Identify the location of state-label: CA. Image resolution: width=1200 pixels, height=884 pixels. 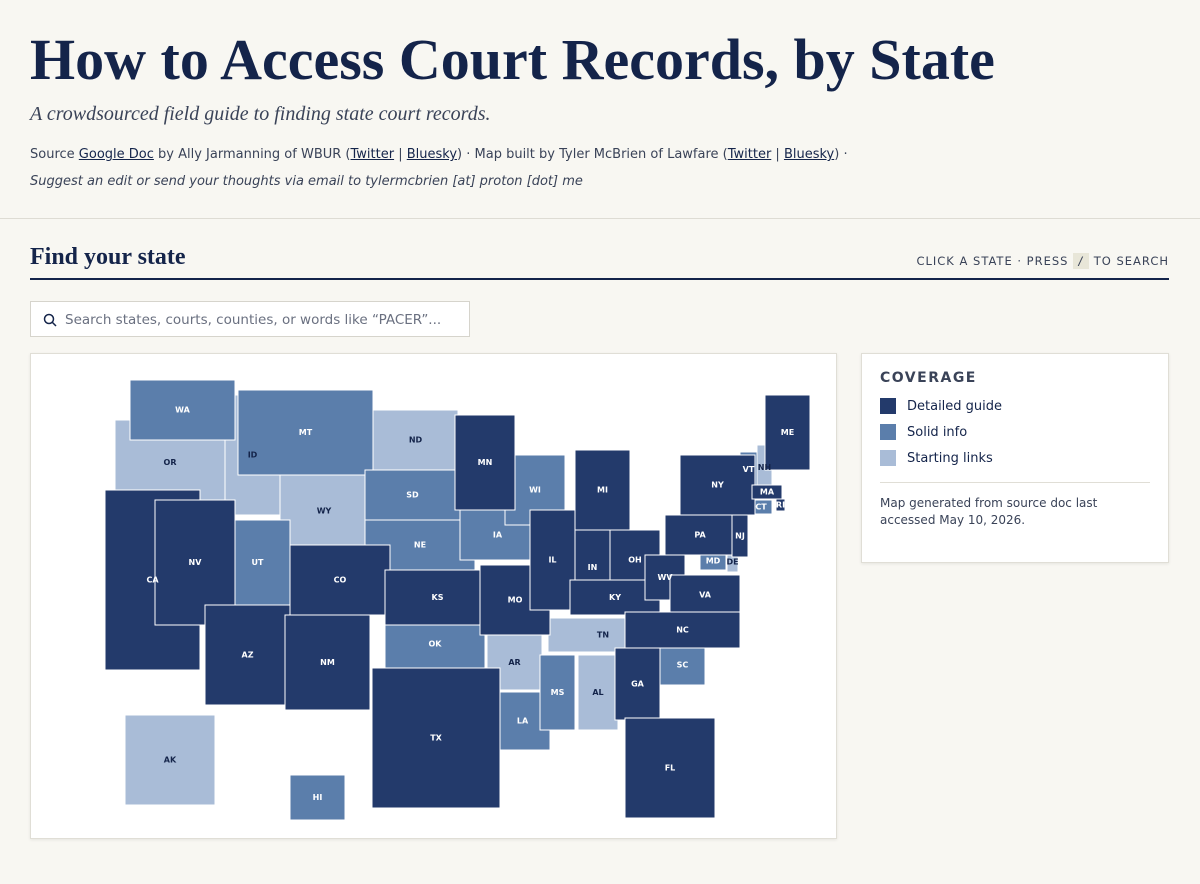
(152, 580).